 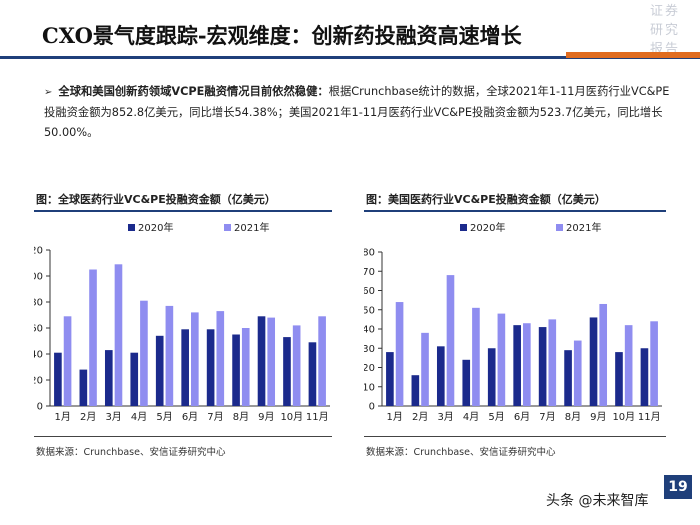 What do you see at coordinates (38, 277) in the screenshot?
I see `y-tick-label: 100` at bounding box center [38, 277].